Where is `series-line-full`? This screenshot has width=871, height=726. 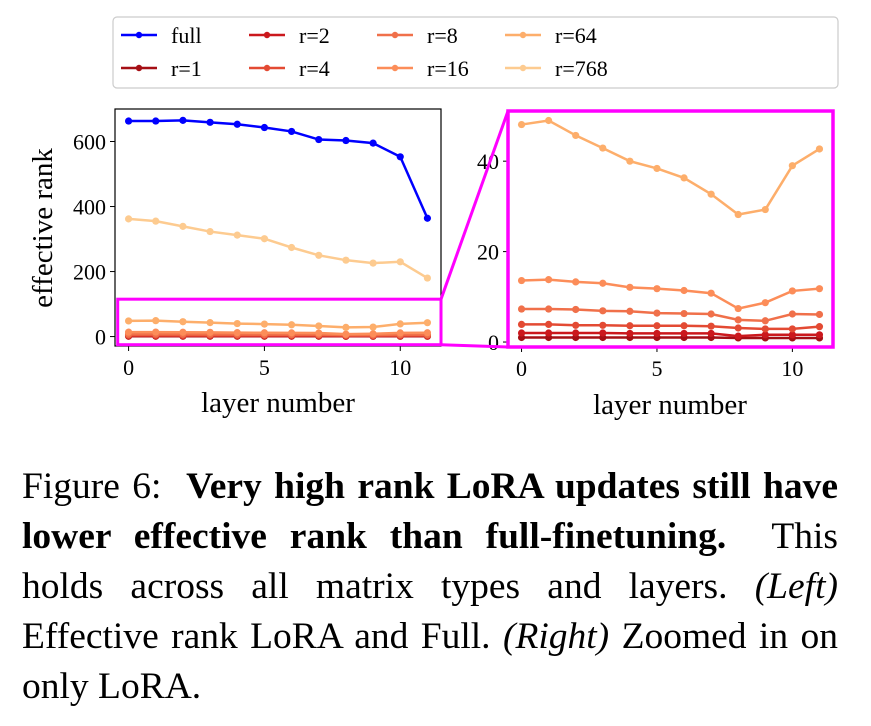 series-line-full is located at coordinates (278, 169).